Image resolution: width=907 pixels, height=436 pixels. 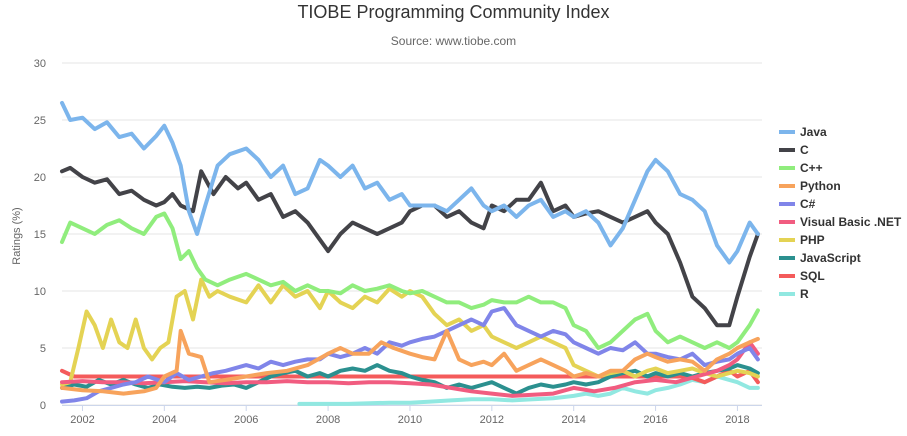 What do you see at coordinates (246, 420) in the screenshot?
I see `x-tick-label: 2006` at bounding box center [246, 420].